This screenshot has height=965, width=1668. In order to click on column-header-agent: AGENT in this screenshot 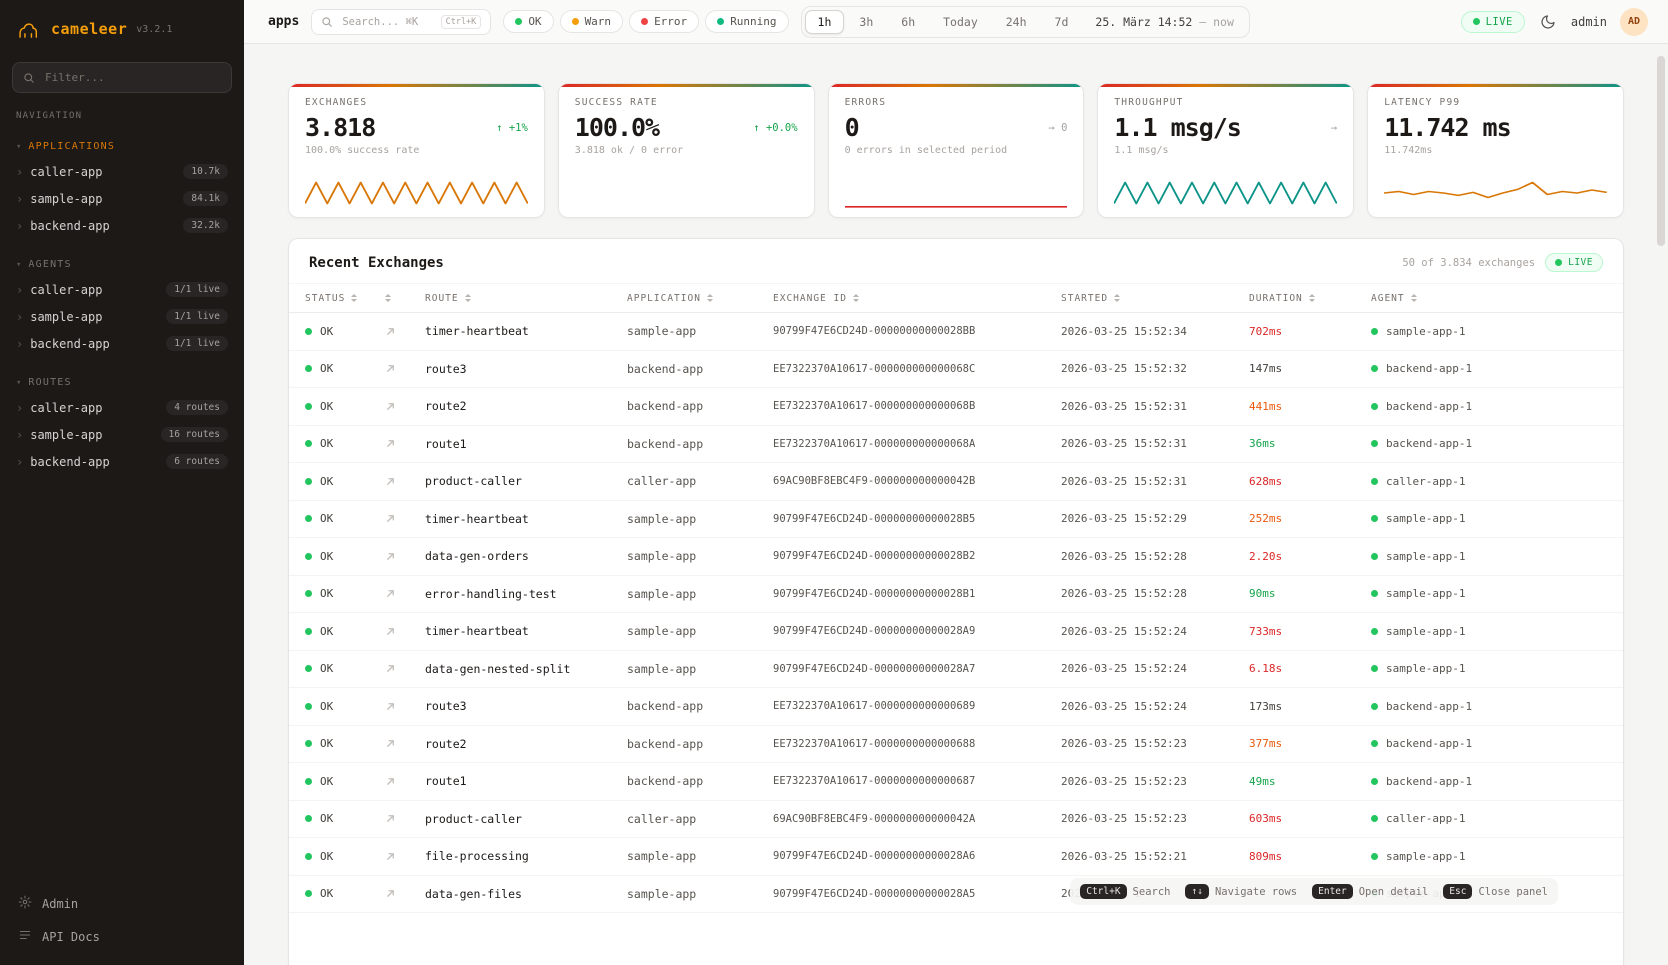, I will do `click(1497, 298)`.